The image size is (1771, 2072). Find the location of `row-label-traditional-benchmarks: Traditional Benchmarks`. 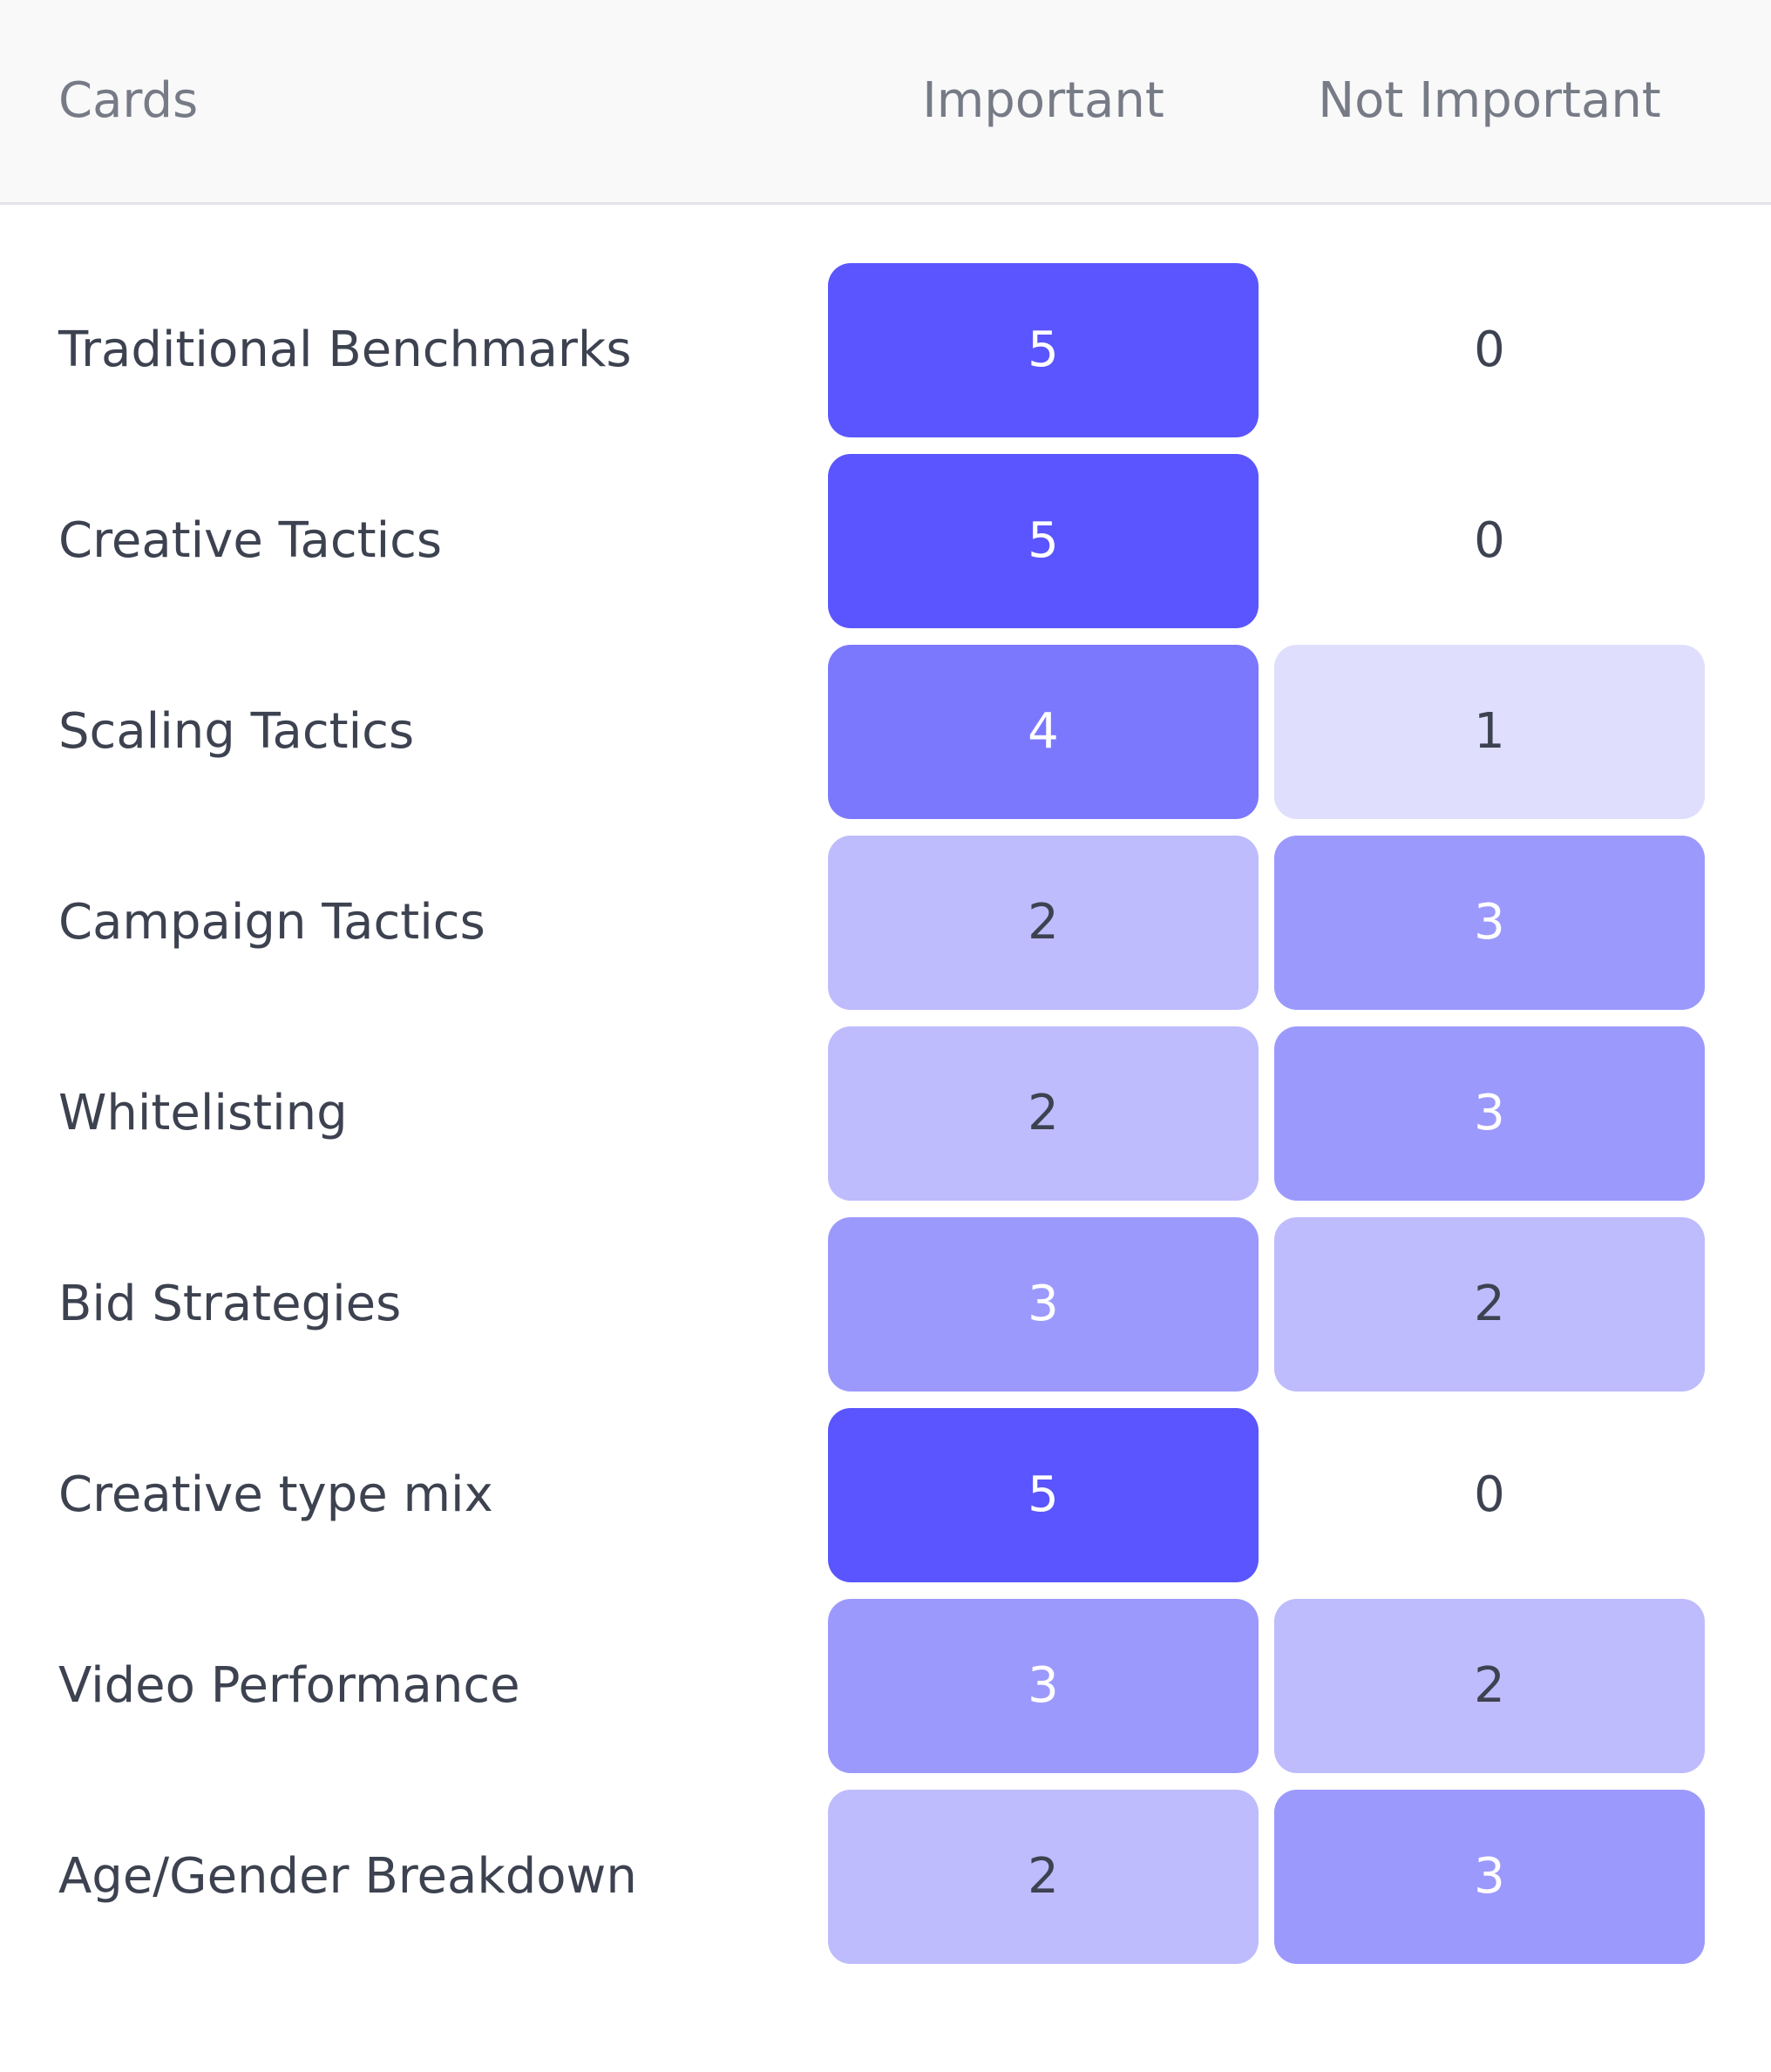

row-label-traditional-benchmarks: Traditional Benchmarks is located at coordinates (345, 350).